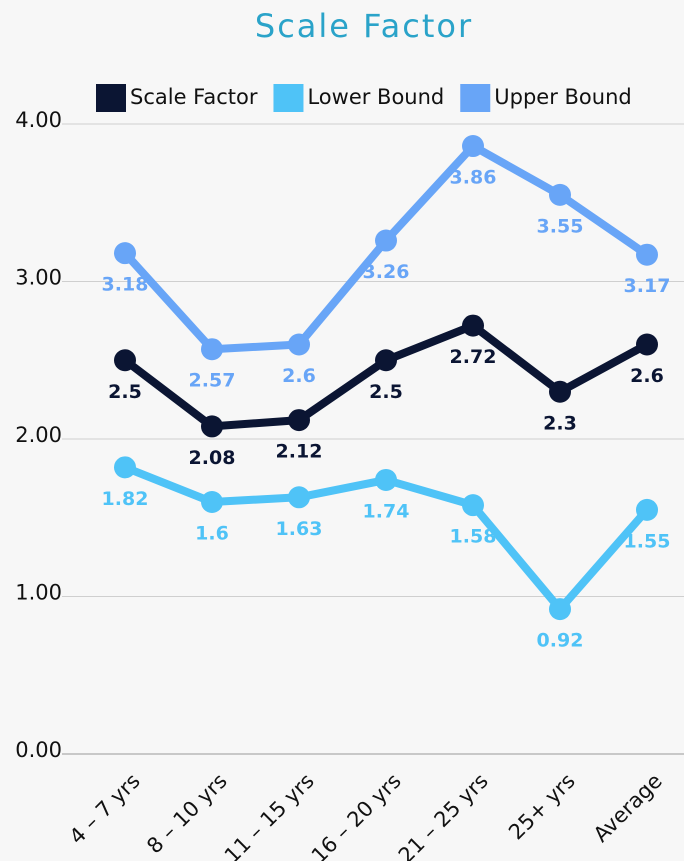 Image resolution: width=684 pixels, height=861 pixels. Describe the element at coordinates (38, 120) in the screenshot. I see `y-tick-label: 4.00` at that location.